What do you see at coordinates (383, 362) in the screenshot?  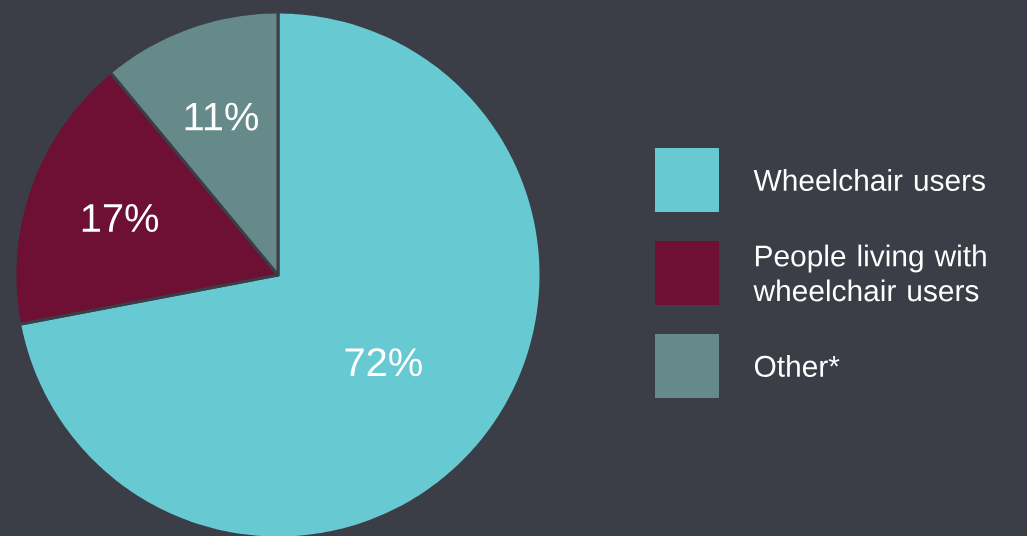 I see `data-label: 72%` at bounding box center [383, 362].